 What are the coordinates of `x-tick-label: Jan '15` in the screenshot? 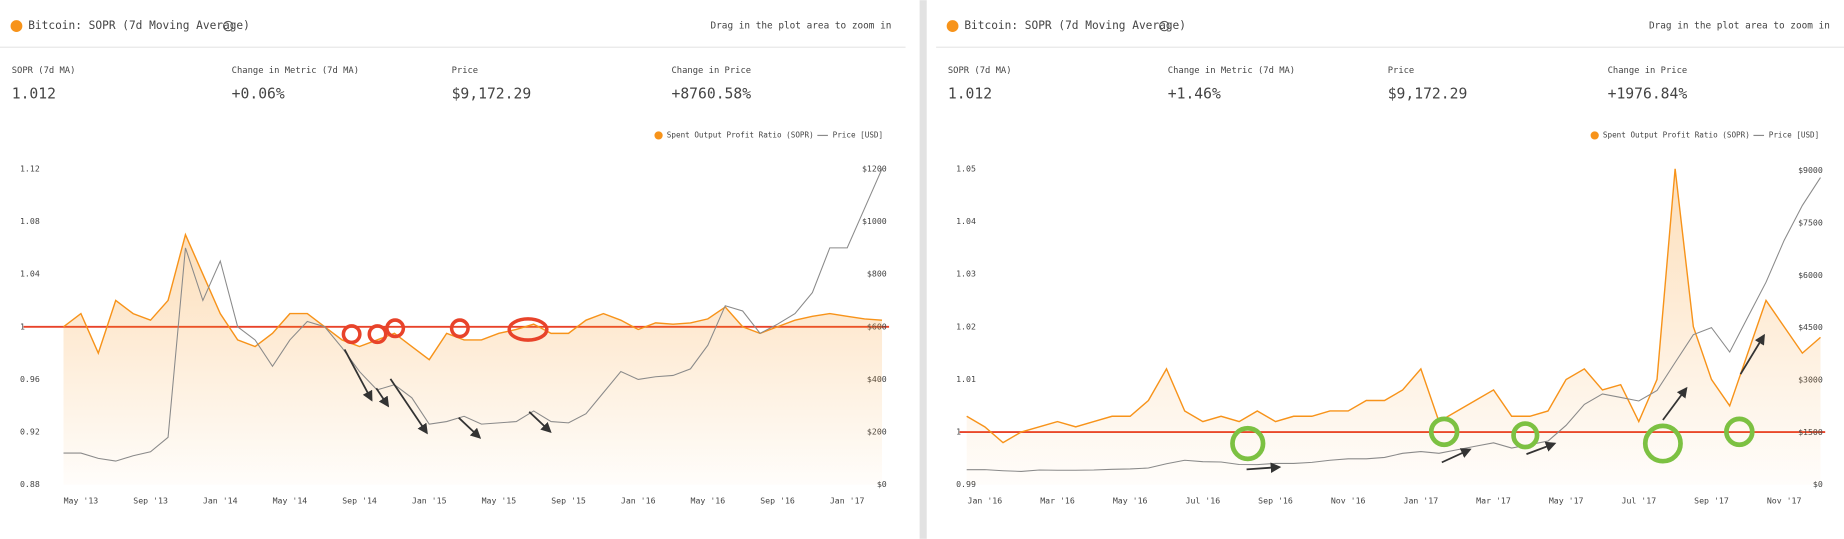 It's located at (429, 501).